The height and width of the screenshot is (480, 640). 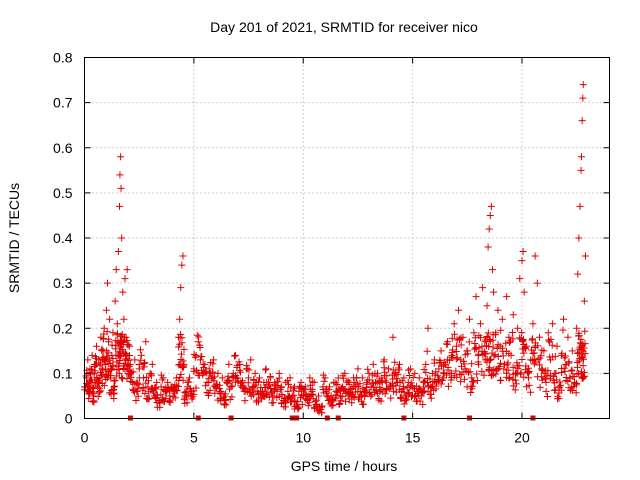 I want to click on y-tick-label: 0.6, so click(x=63, y=148).